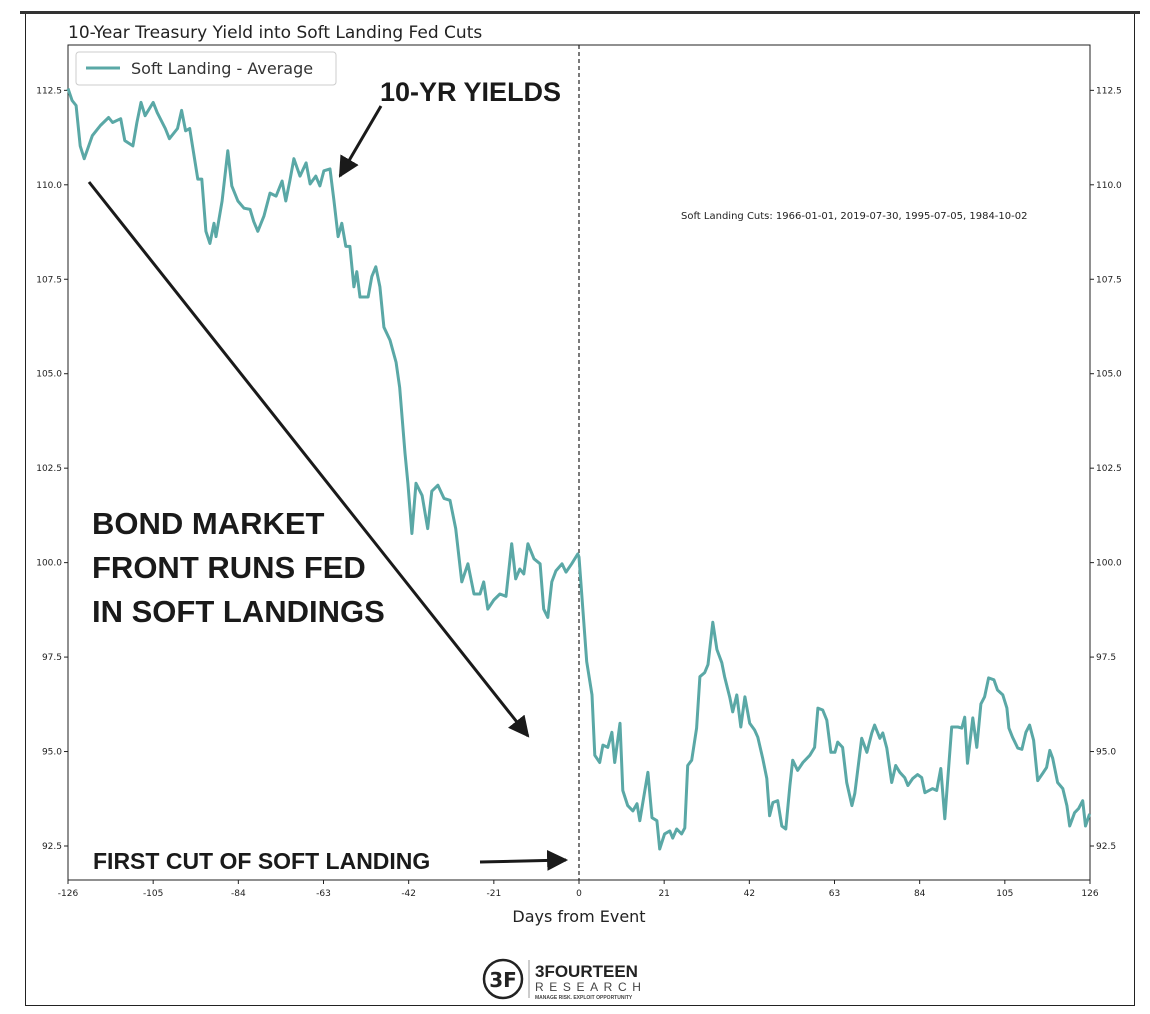 The width and height of the screenshot is (1150, 1014). I want to click on x-tick-label: -84, so click(238, 894).